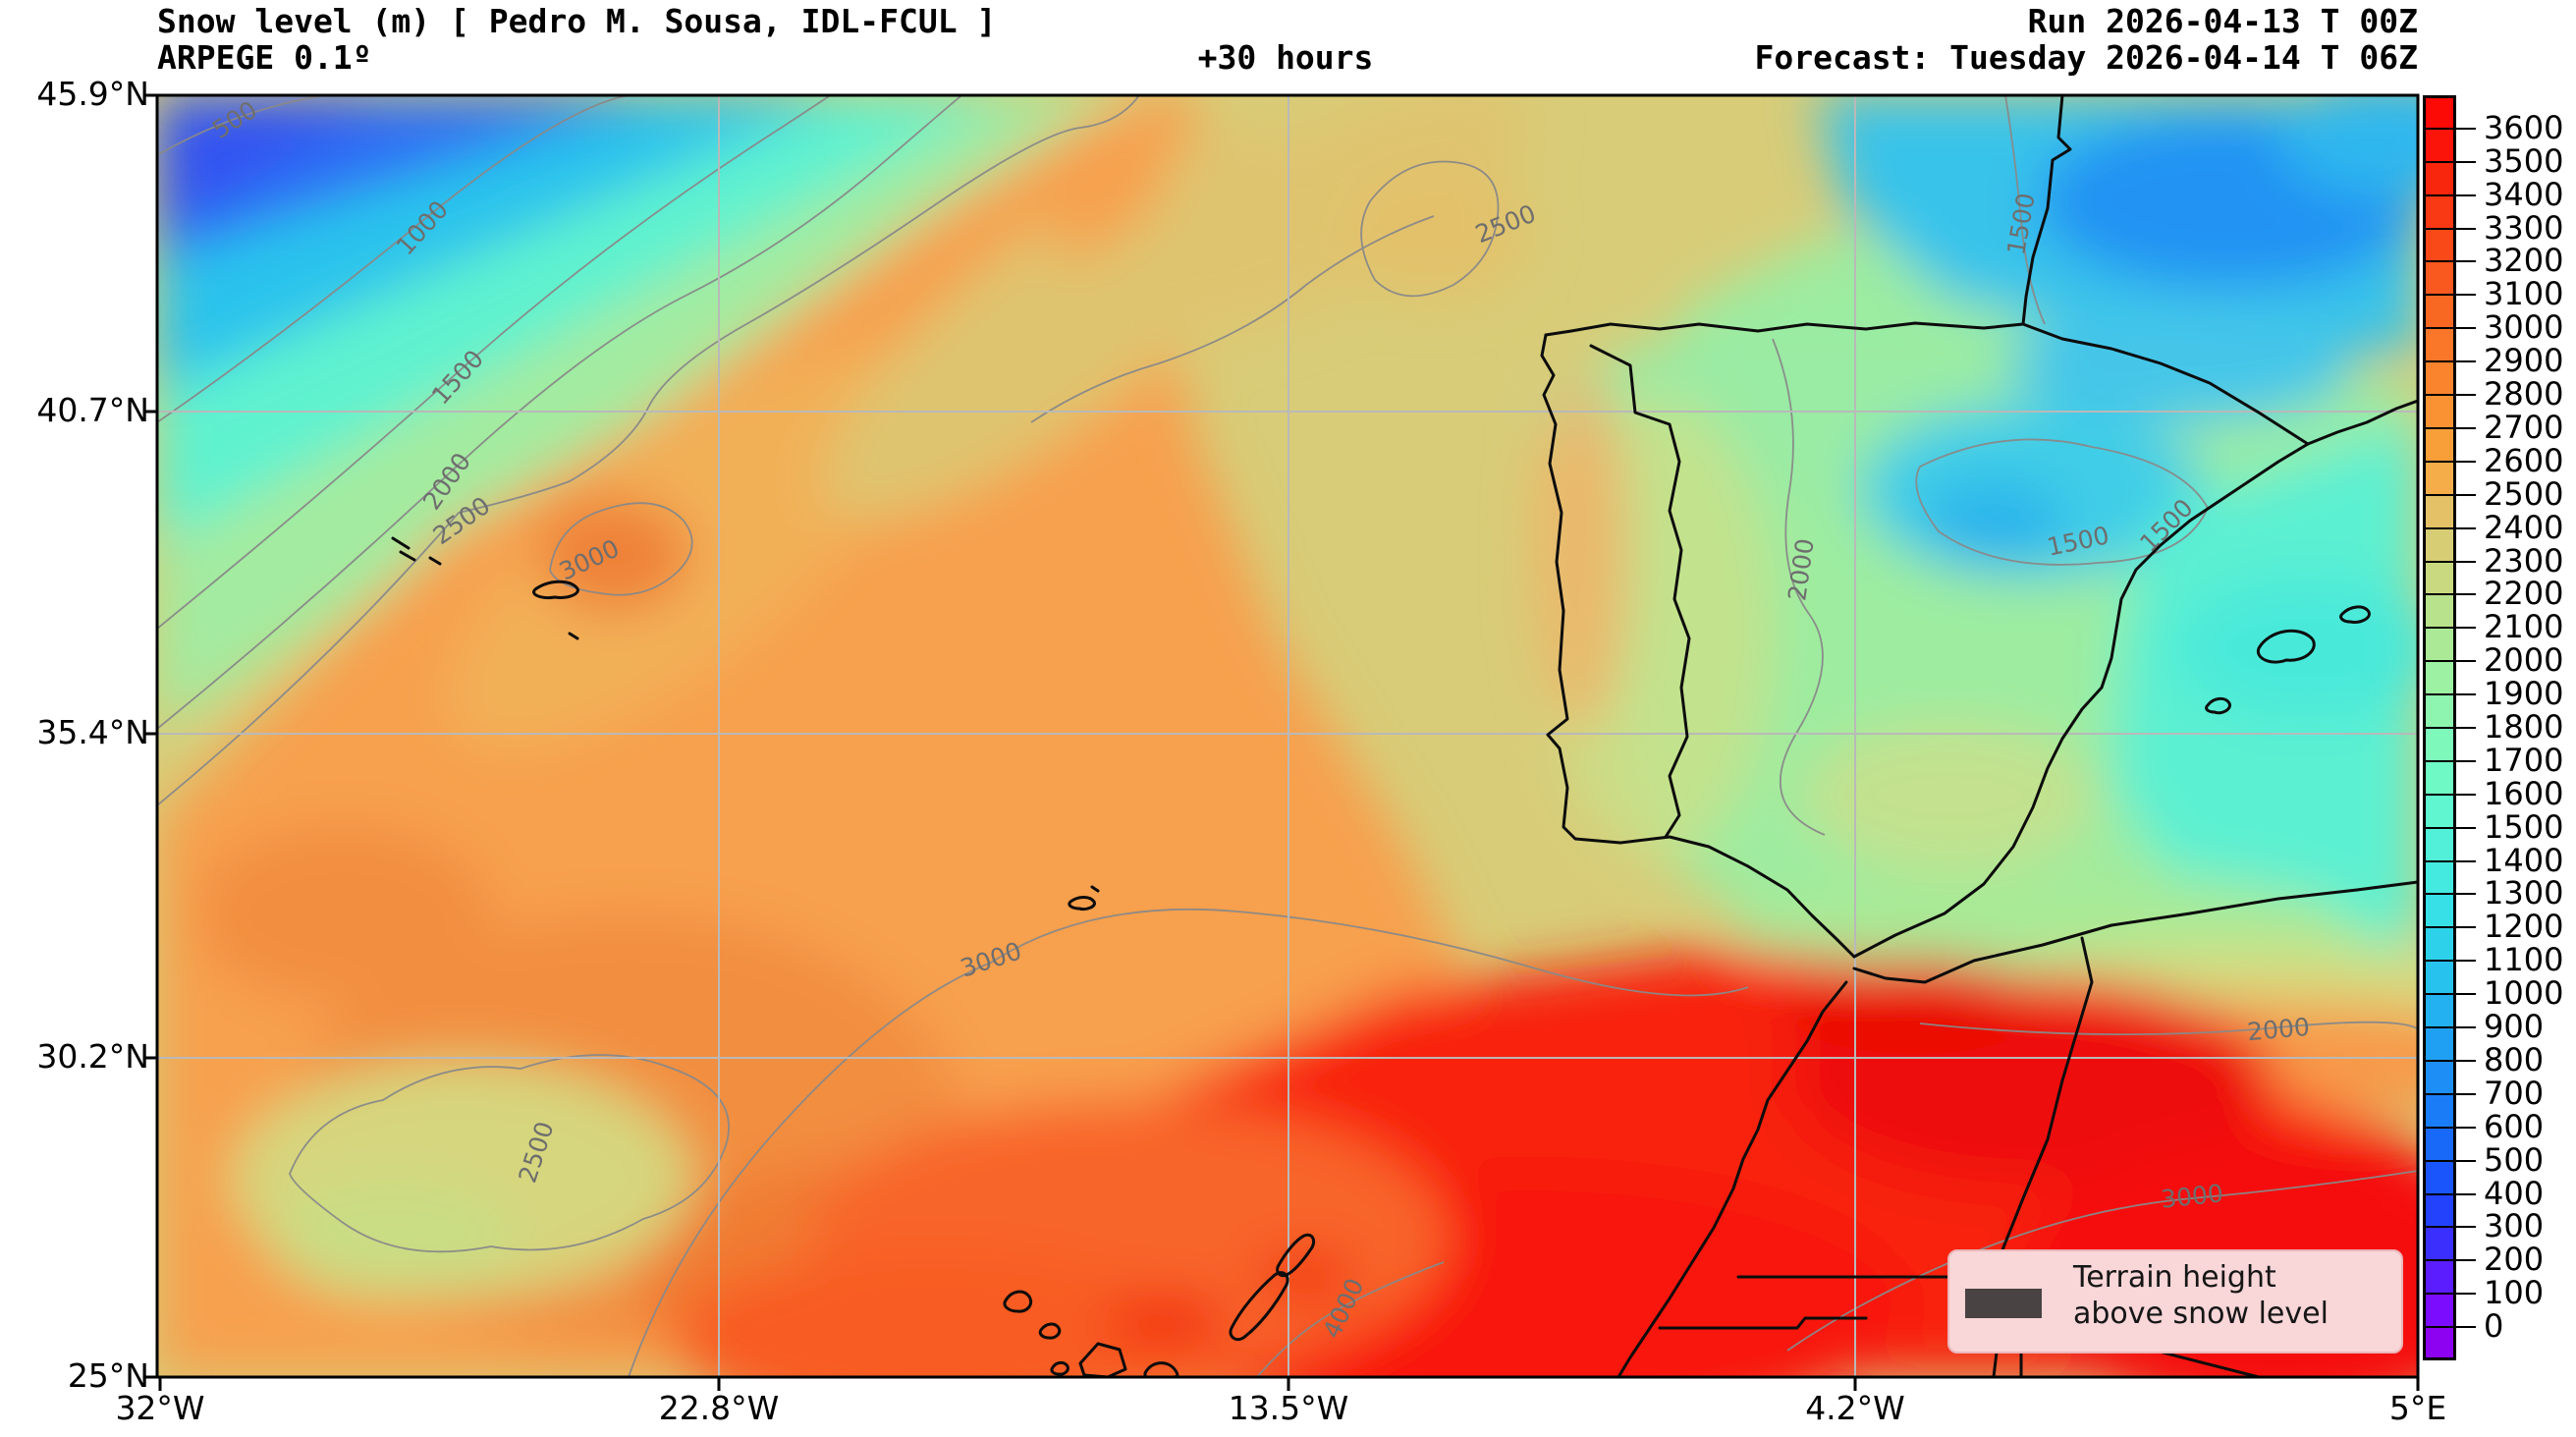 This screenshot has width=2576, height=1437. What do you see at coordinates (2201, 1295) in the screenshot?
I see `legend-text: Terrain height above snow level` at bounding box center [2201, 1295].